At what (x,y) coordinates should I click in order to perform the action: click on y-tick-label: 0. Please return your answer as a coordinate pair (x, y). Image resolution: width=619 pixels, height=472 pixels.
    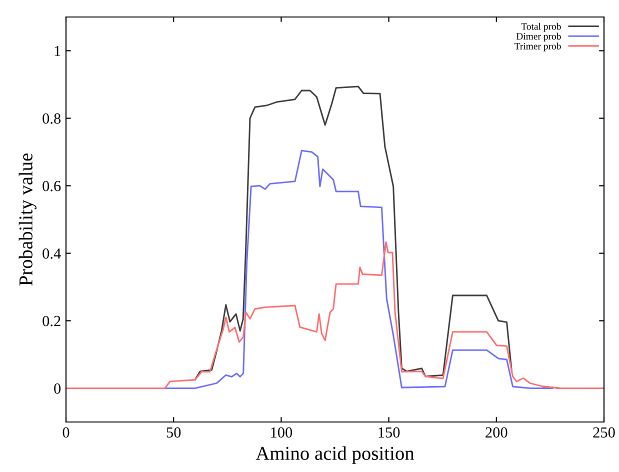
    Looking at the image, I should click on (57, 388).